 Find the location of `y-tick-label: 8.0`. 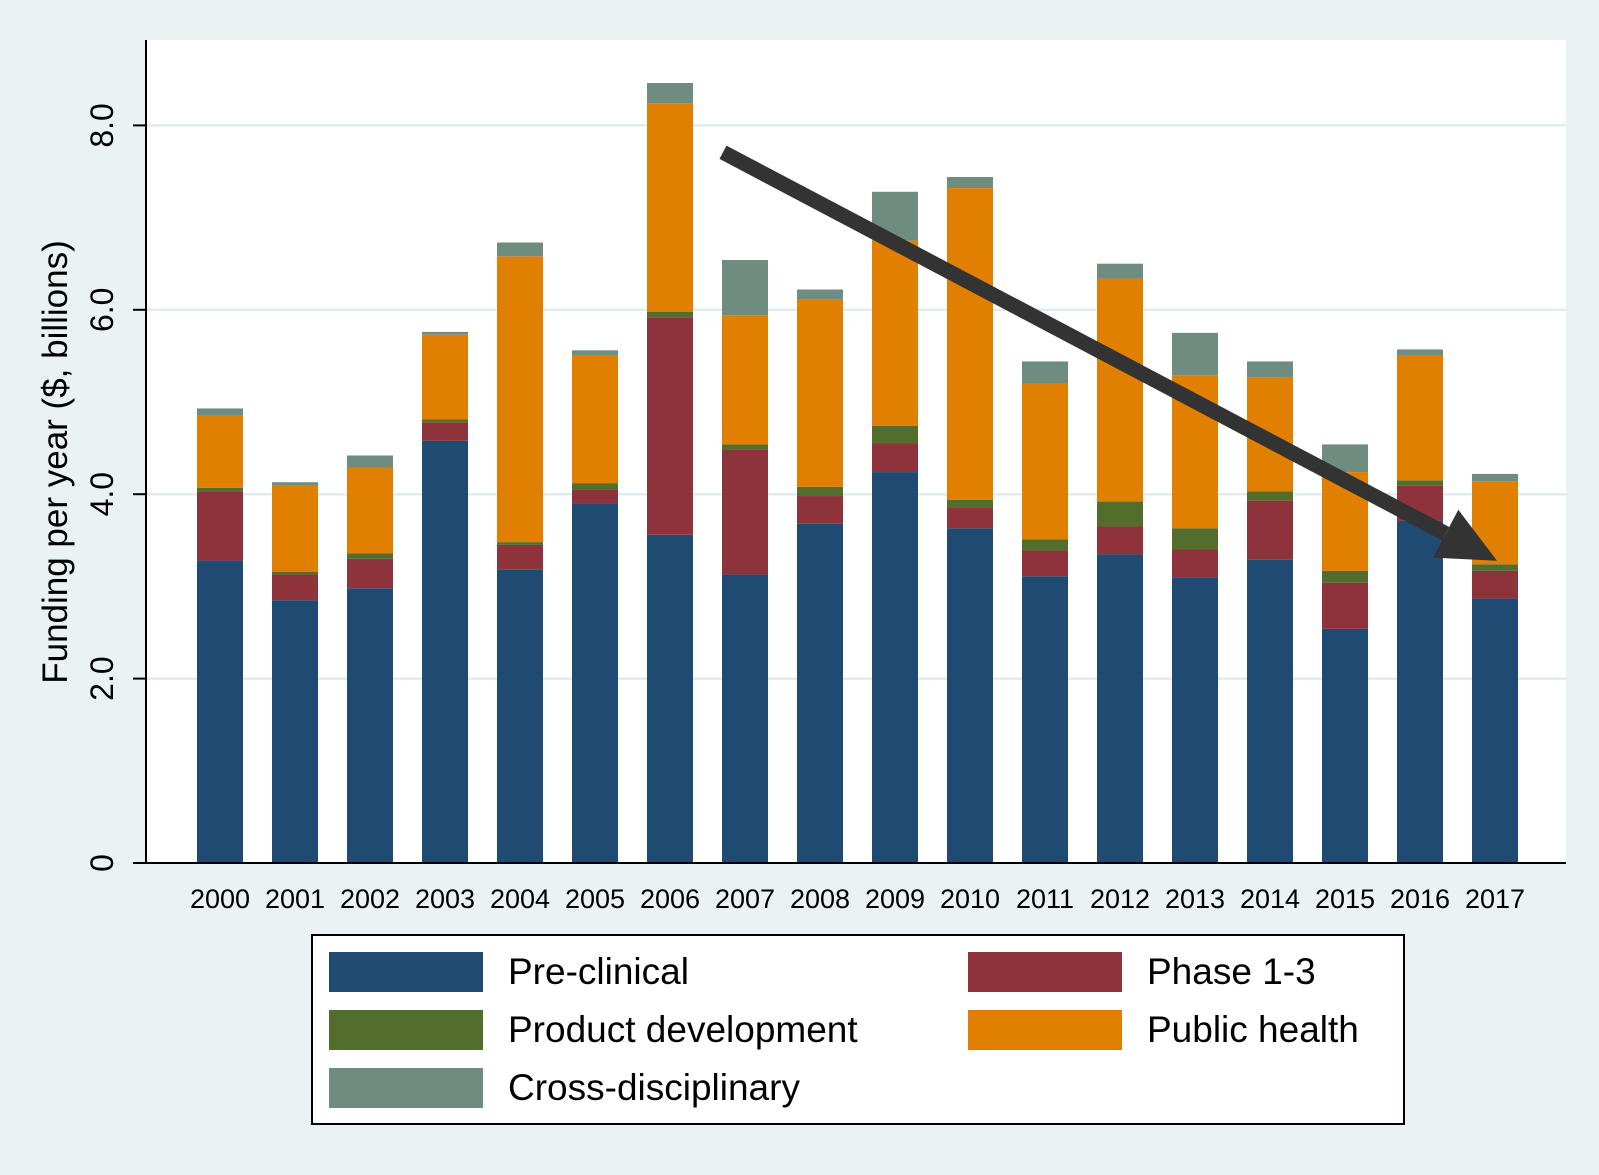

y-tick-label: 8.0 is located at coordinates (102, 125).